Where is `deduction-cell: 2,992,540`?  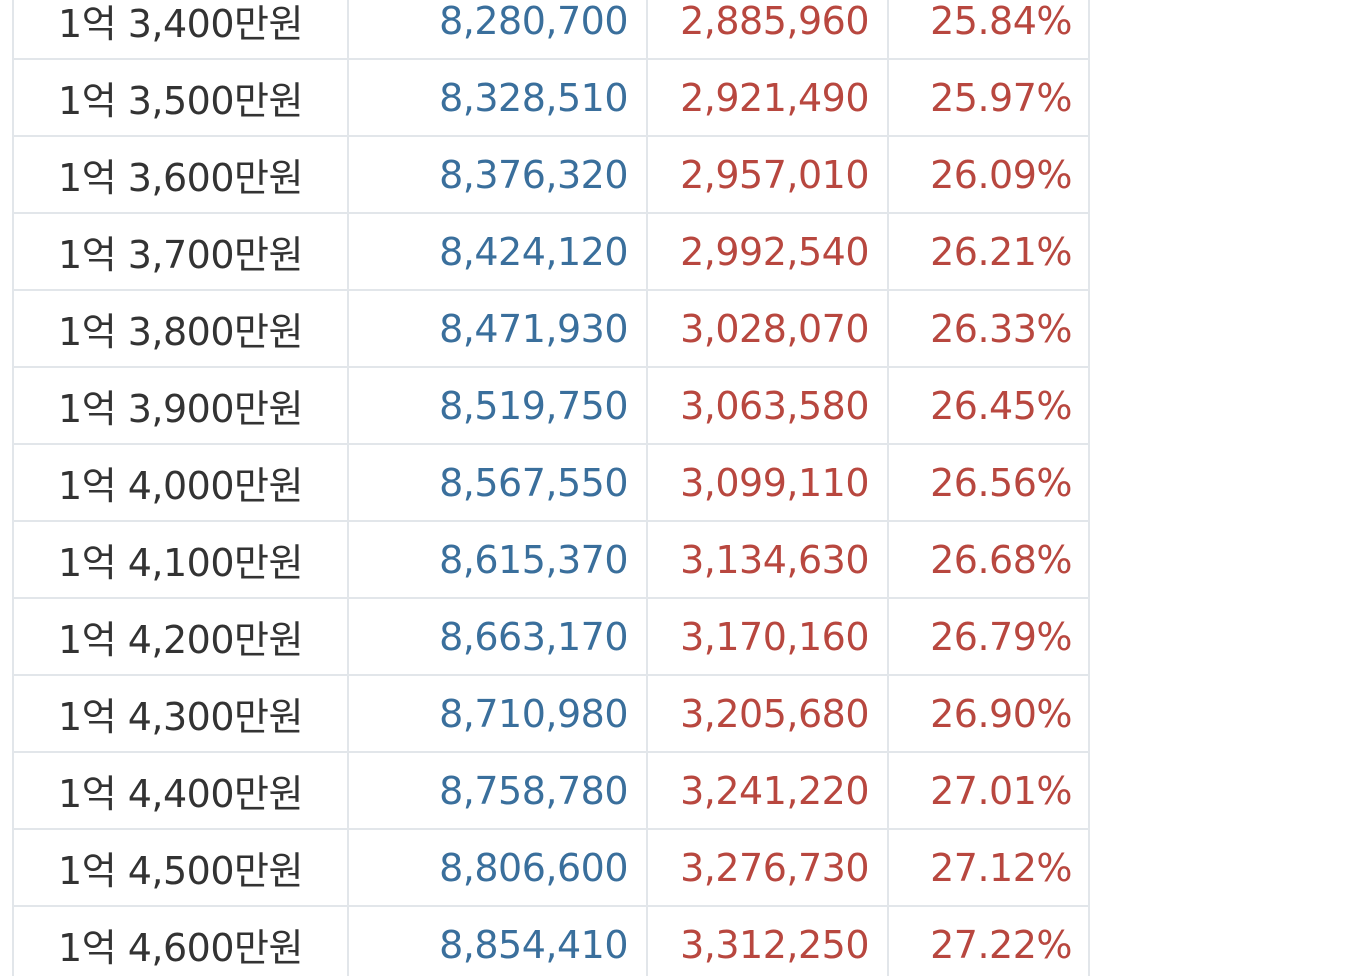 deduction-cell: 2,992,540 is located at coordinates (768, 251).